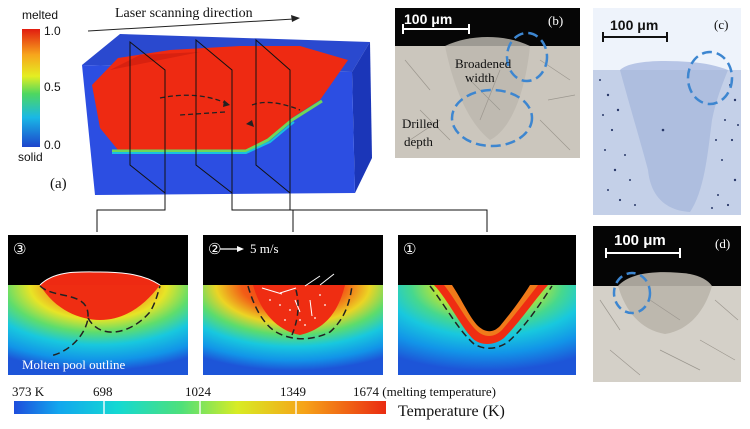 The image size is (750, 429). Describe the element at coordinates (451, 411) in the screenshot. I see `temperature-bar-title: Temperature (K)` at that location.